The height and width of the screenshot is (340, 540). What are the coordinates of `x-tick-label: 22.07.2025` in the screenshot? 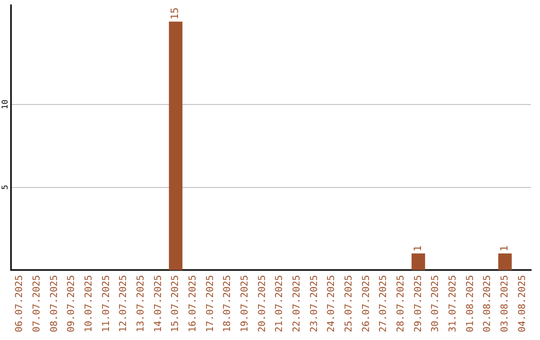 It's located at (297, 303).